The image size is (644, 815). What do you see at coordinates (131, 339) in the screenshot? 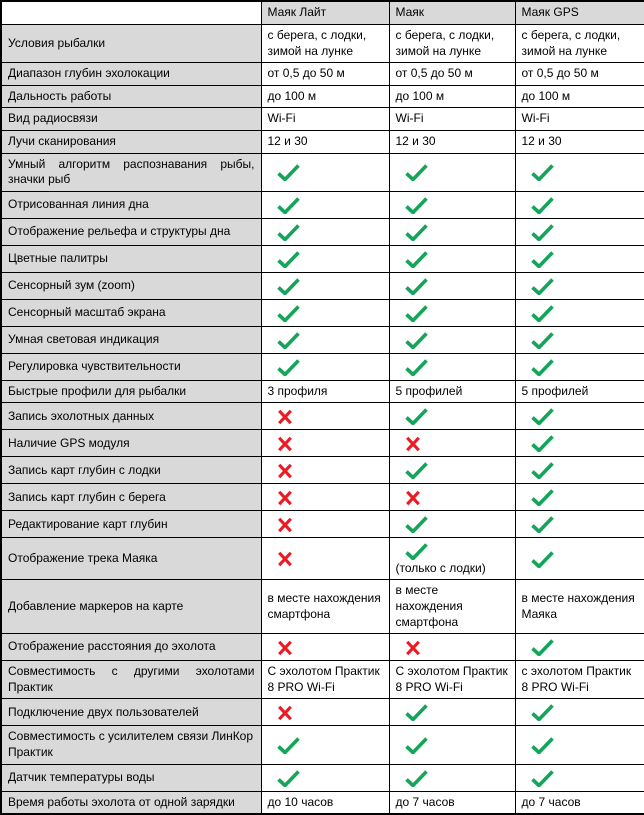
I see `row-label: Умная световая индикация` at bounding box center [131, 339].